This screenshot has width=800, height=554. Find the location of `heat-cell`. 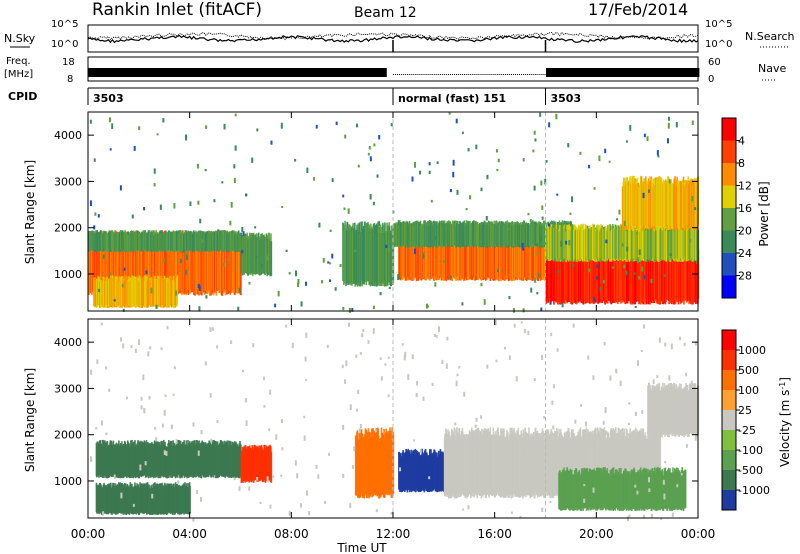

heat-cell is located at coordinates (271, 467).